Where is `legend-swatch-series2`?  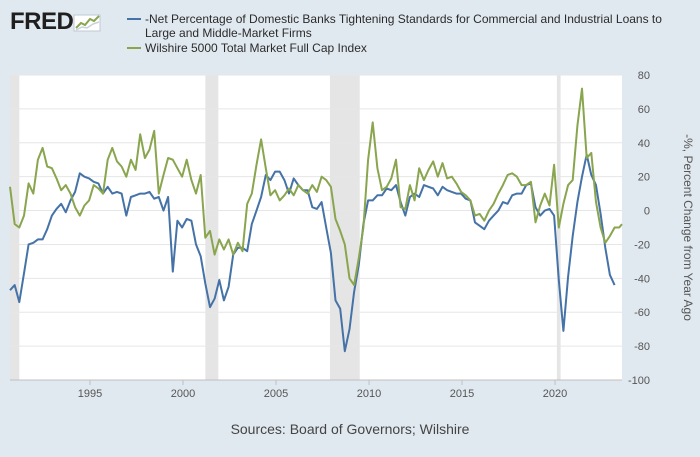
legend-swatch-series2 is located at coordinates (134, 48).